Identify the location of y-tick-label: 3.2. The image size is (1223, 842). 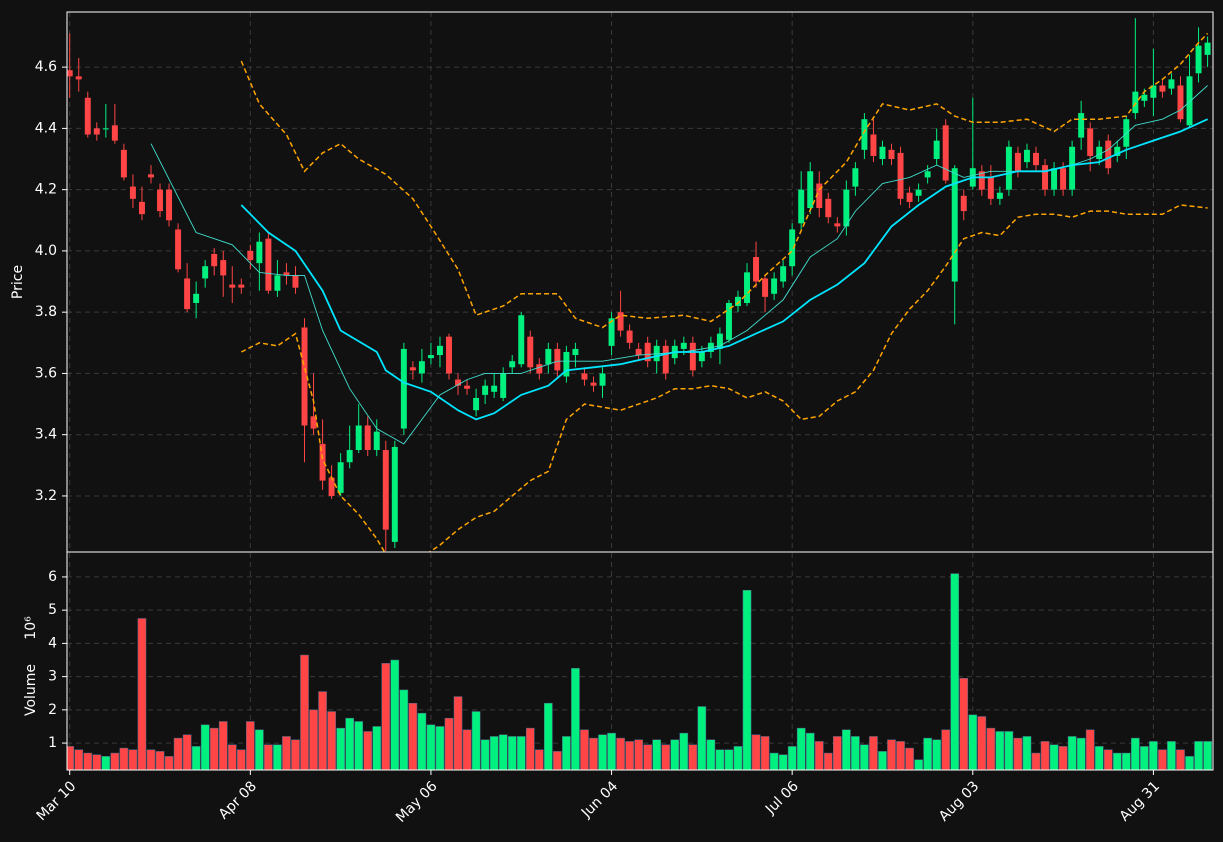
(46, 496).